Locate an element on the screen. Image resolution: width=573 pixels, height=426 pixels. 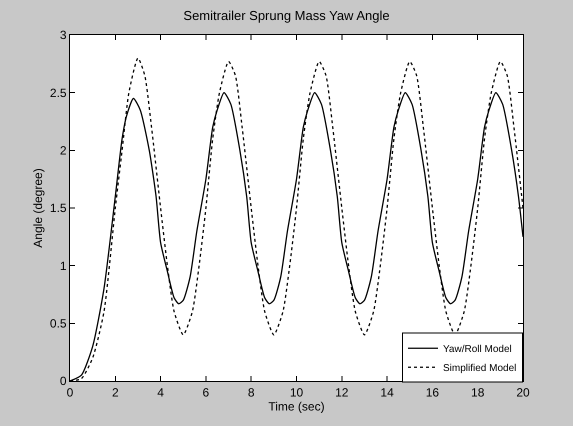
x-tick-label: 12 is located at coordinates (342, 392).